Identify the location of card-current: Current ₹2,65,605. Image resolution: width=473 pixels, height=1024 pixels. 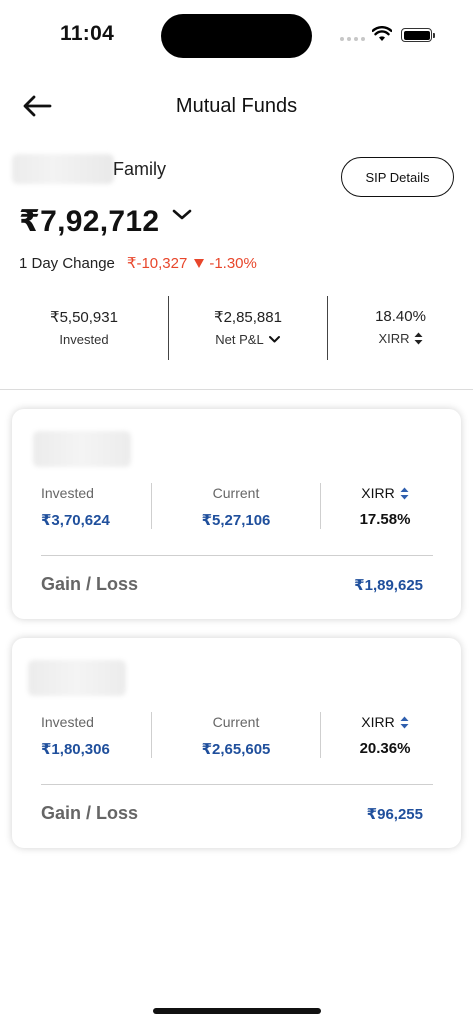
(236, 736).